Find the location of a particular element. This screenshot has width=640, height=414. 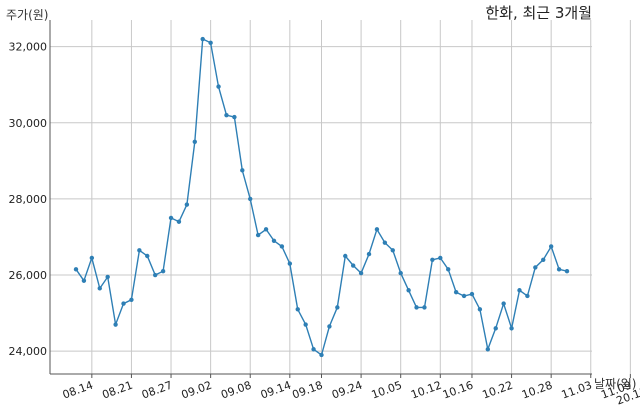

y-axis-label: 주가(원) is located at coordinates (27, 15).